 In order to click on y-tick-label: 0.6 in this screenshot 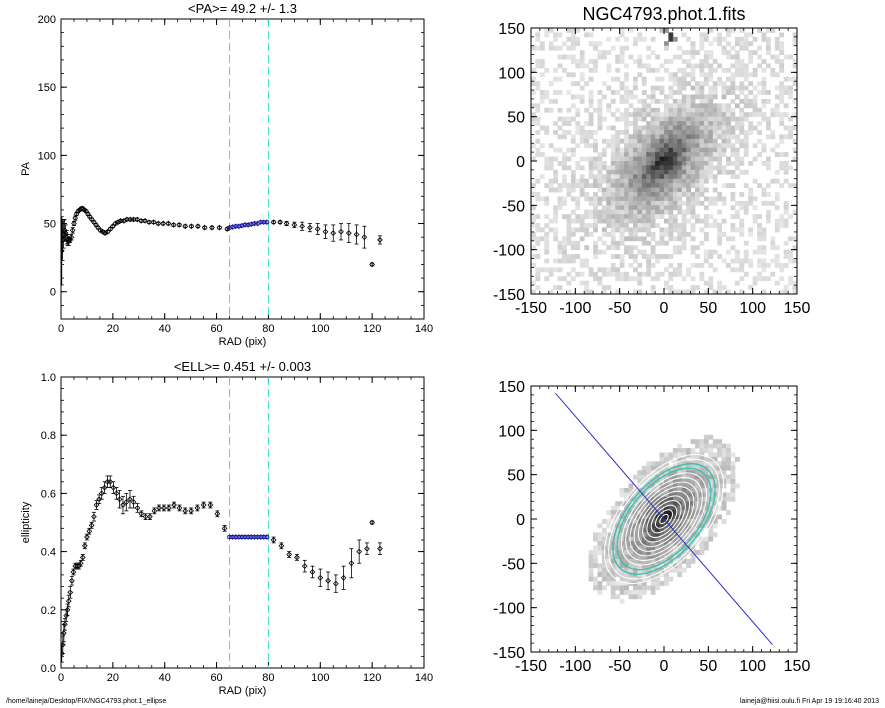, I will do `click(48, 494)`.